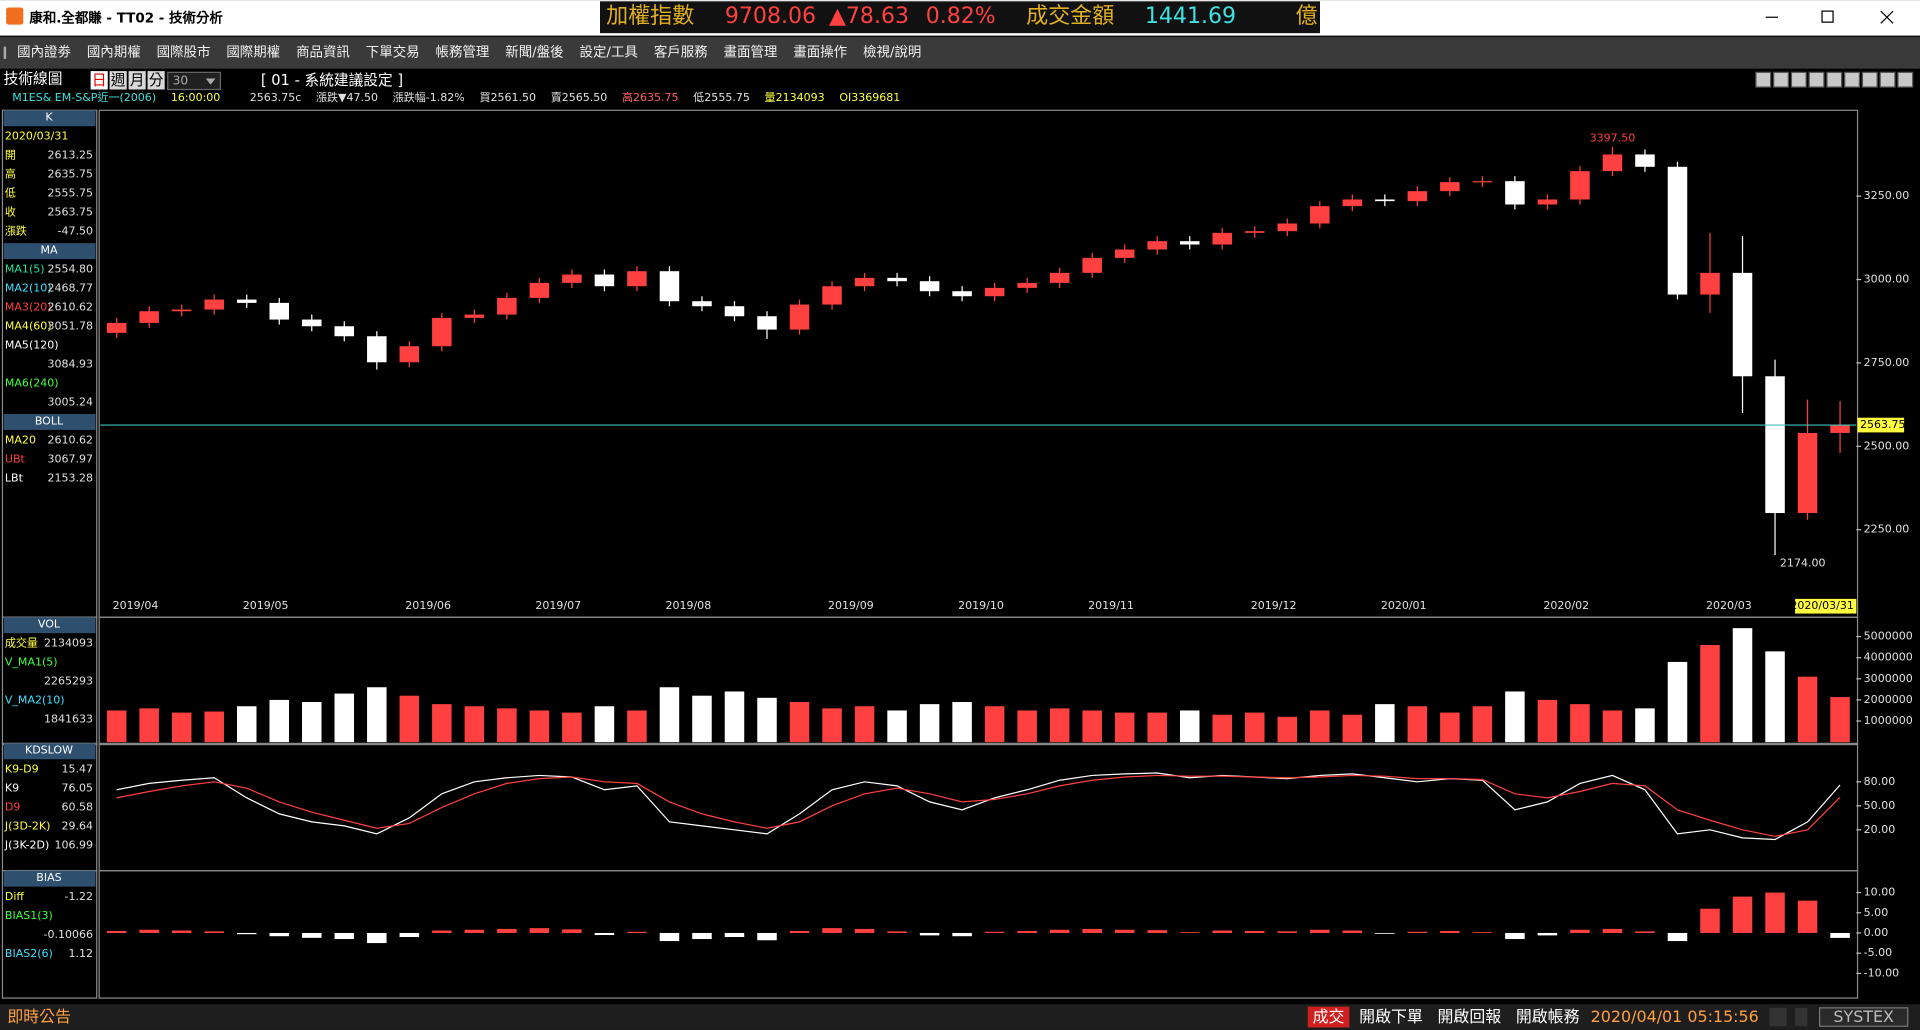 The image size is (1920, 1030). I want to click on indicator-label: UBt, so click(15, 458).